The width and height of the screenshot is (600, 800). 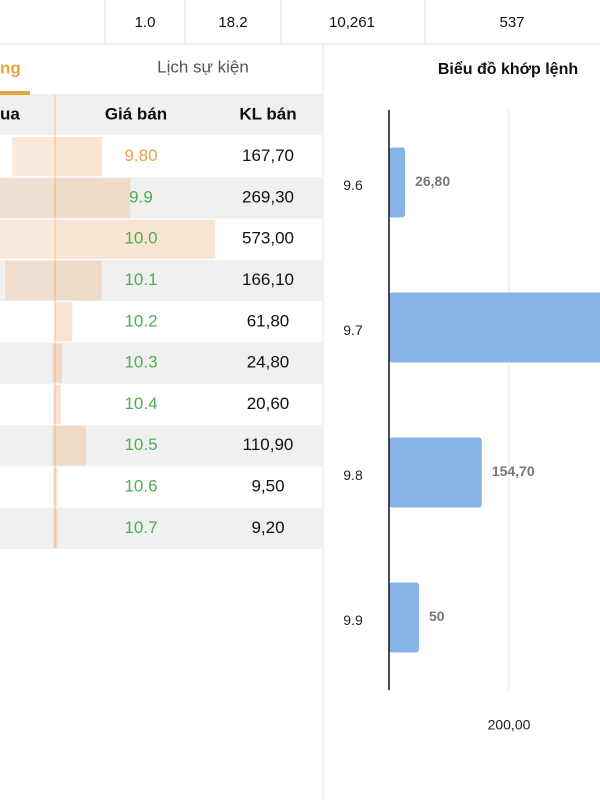 I want to click on top-cell: 1.0, so click(x=145, y=22).